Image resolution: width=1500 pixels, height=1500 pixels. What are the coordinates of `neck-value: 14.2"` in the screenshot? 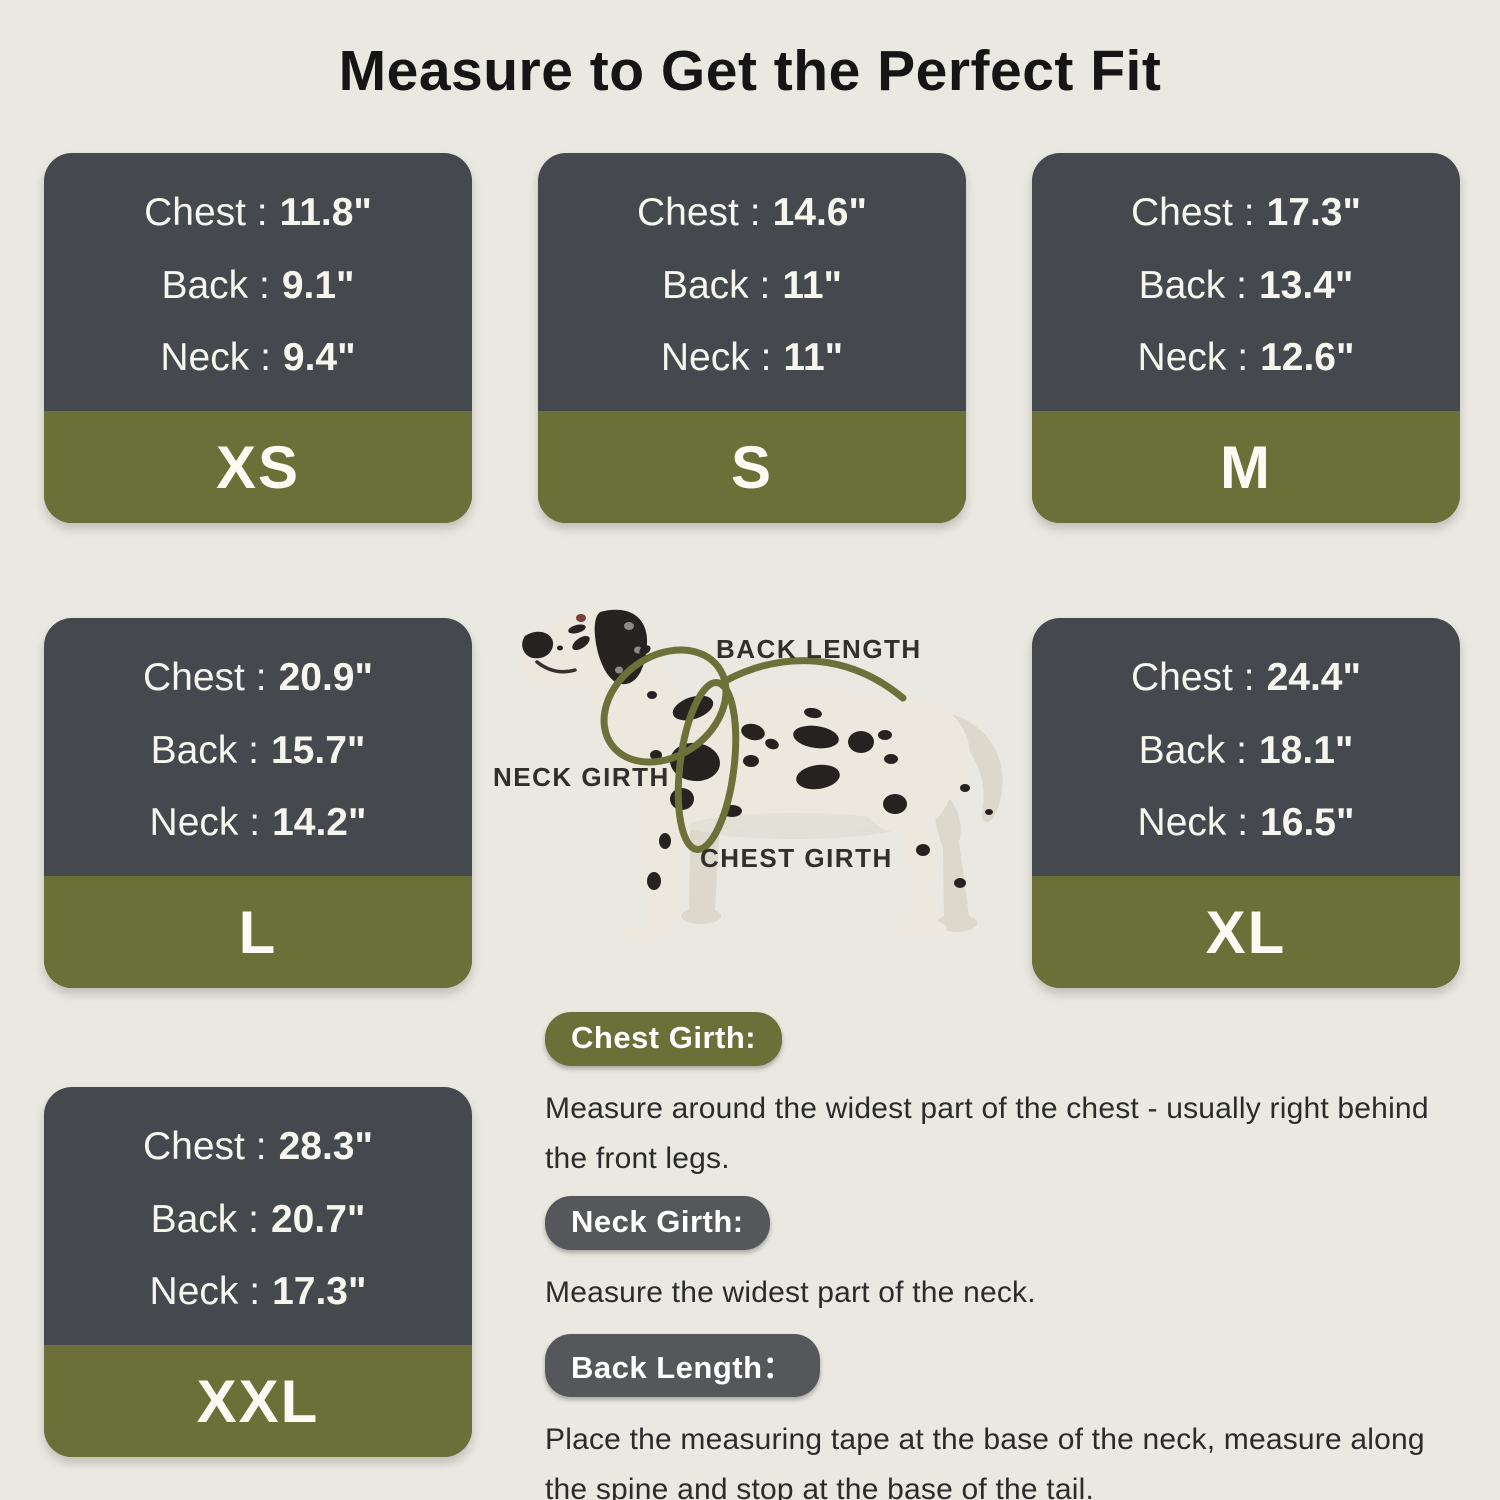 It's located at (319, 823).